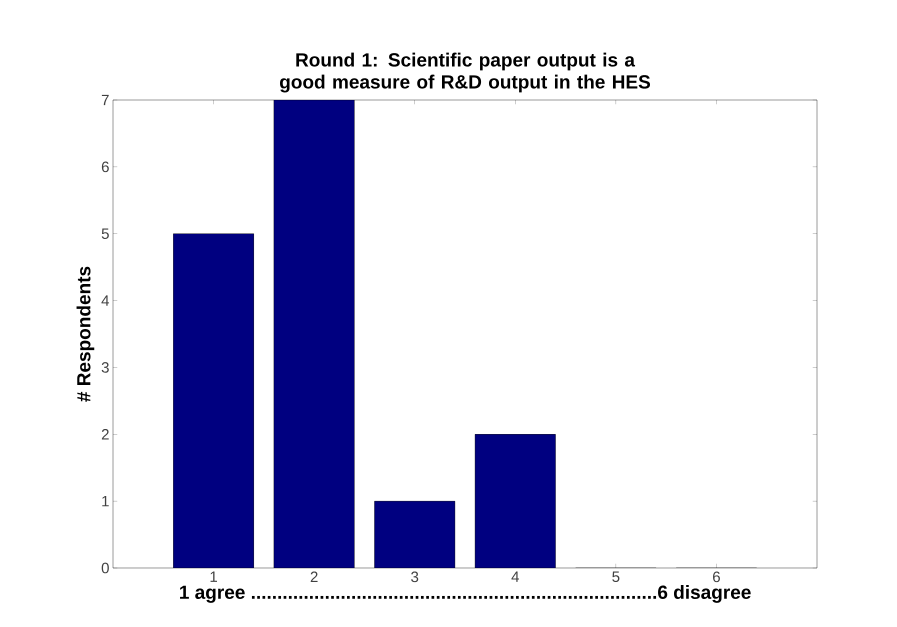 Image resolution: width=897 pixels, height=627 pixels. Describe the element at coordinates (616, 577) in the screenshot. I see `x-tick-label: 5` at that location.